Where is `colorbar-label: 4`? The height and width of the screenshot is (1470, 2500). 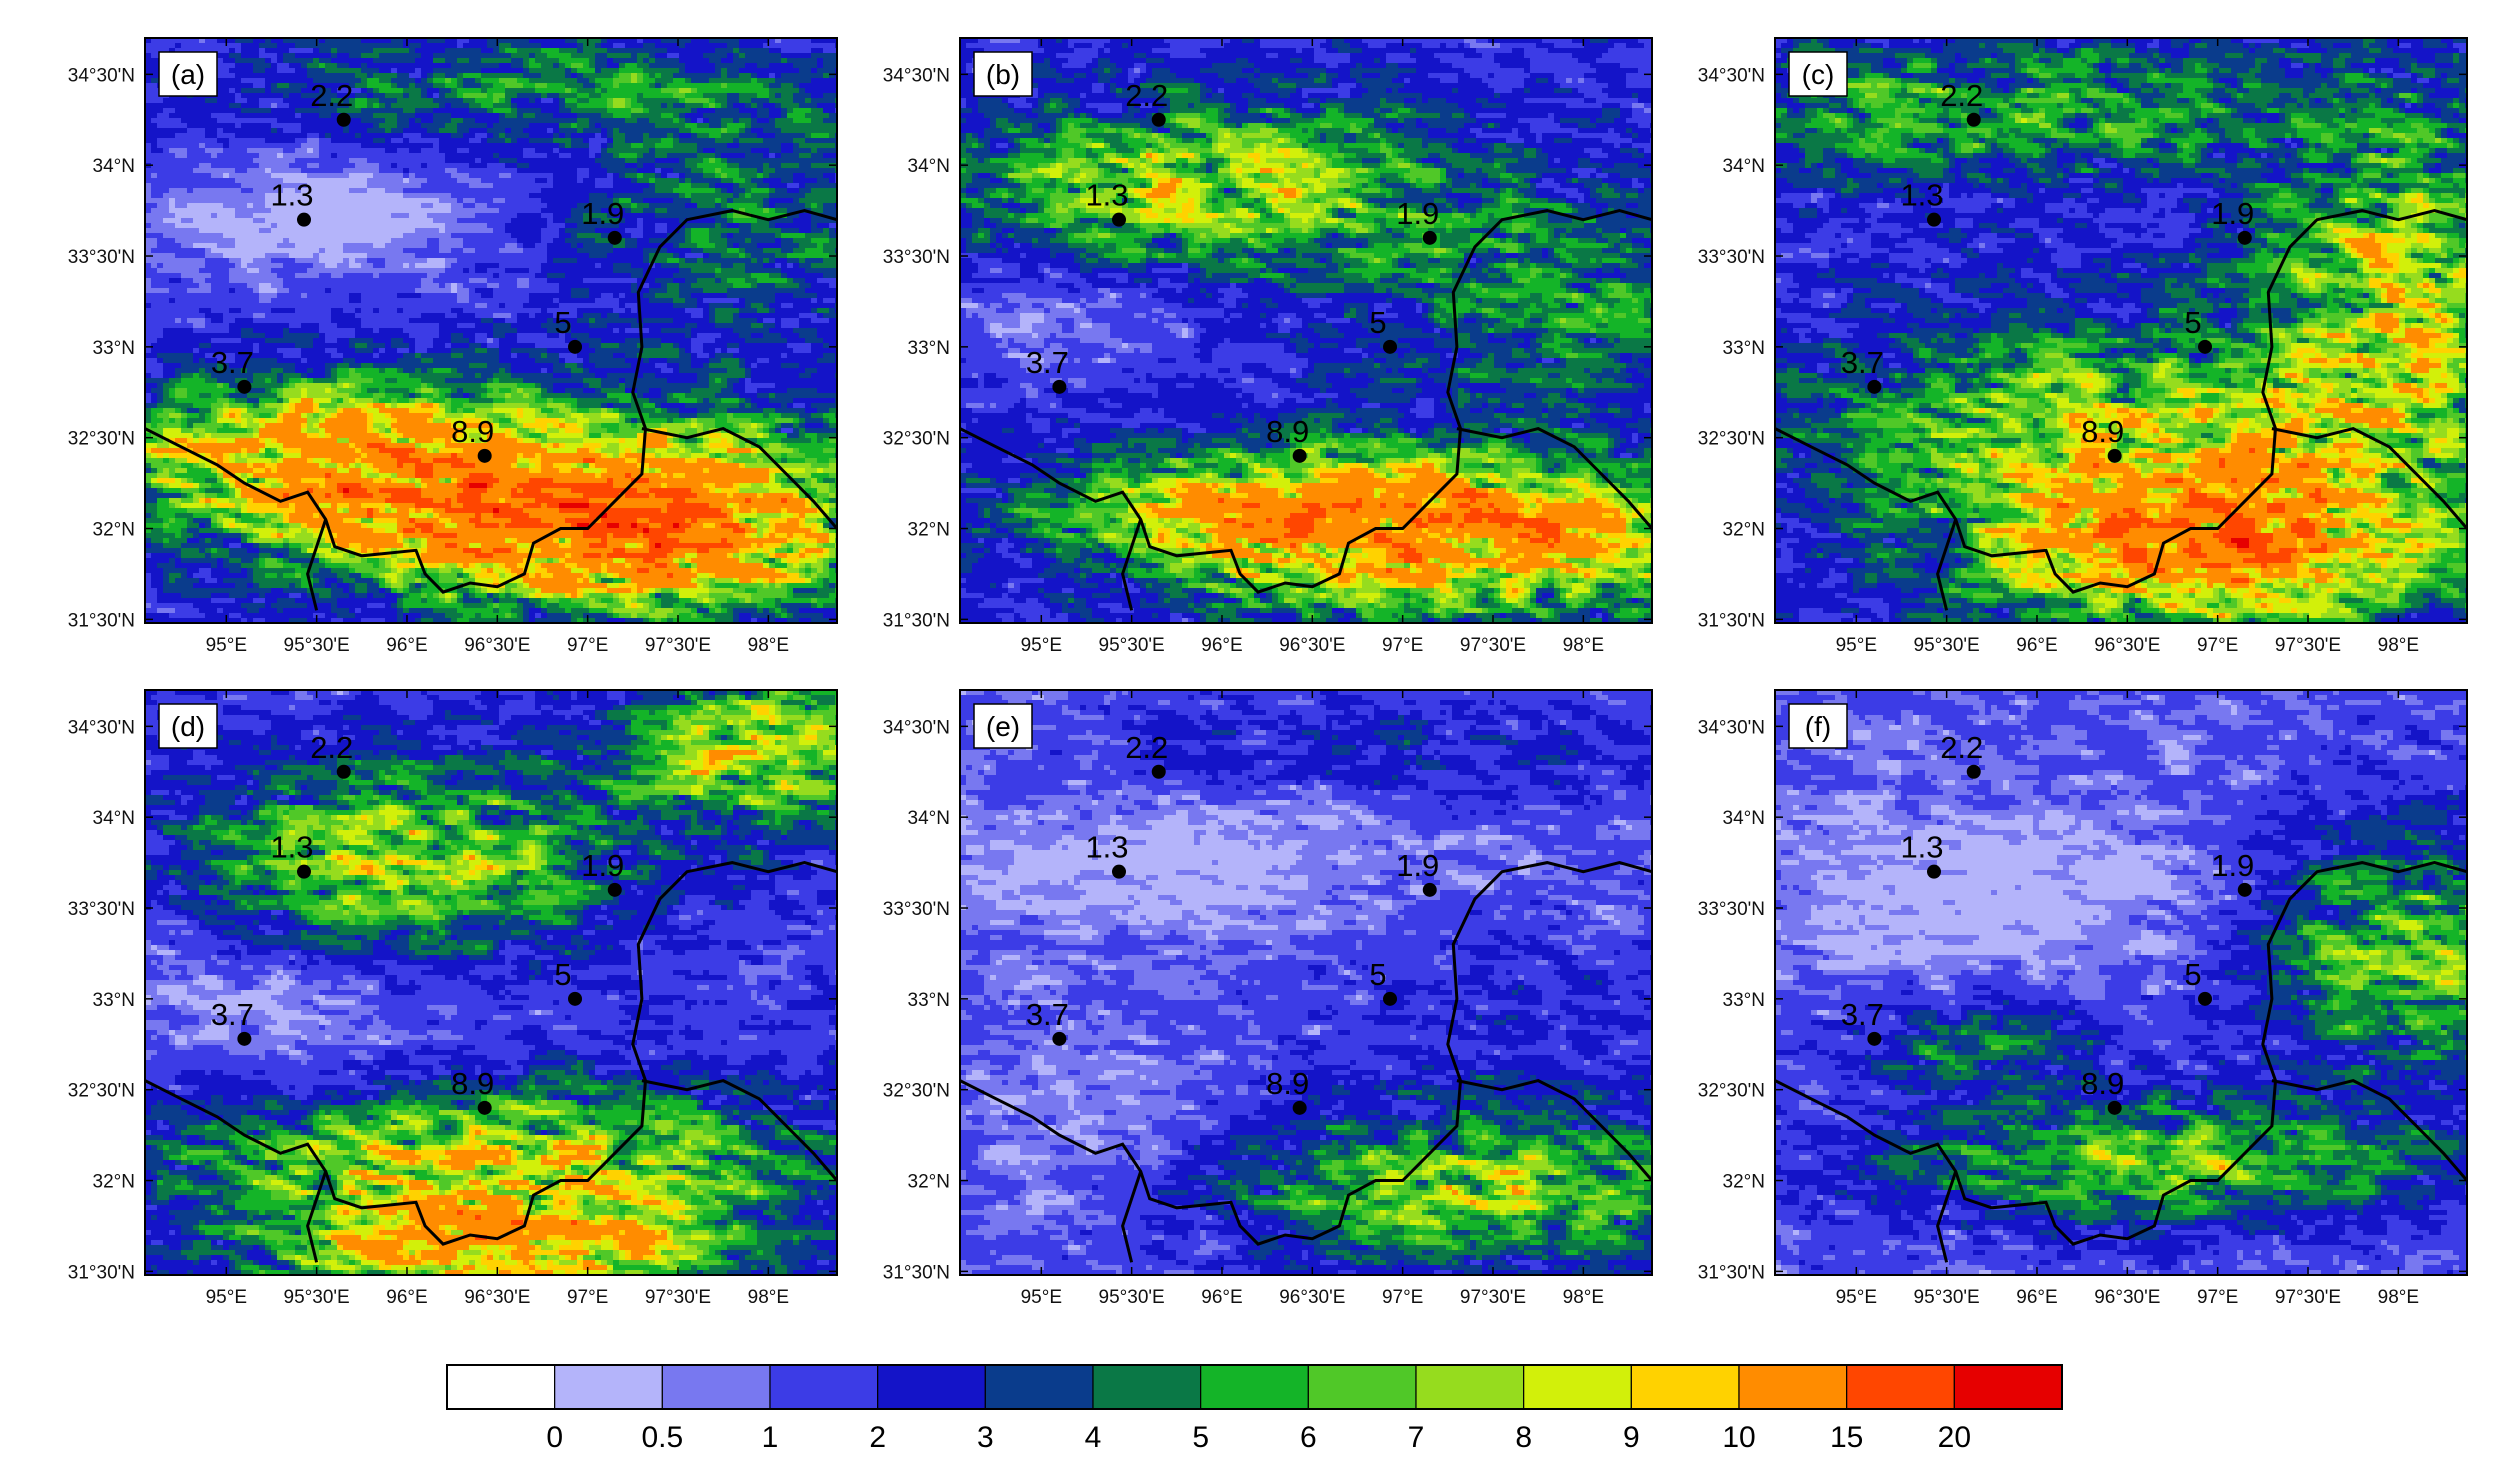 colorbar-label: 4 is located at coordinates (1093, 1437).